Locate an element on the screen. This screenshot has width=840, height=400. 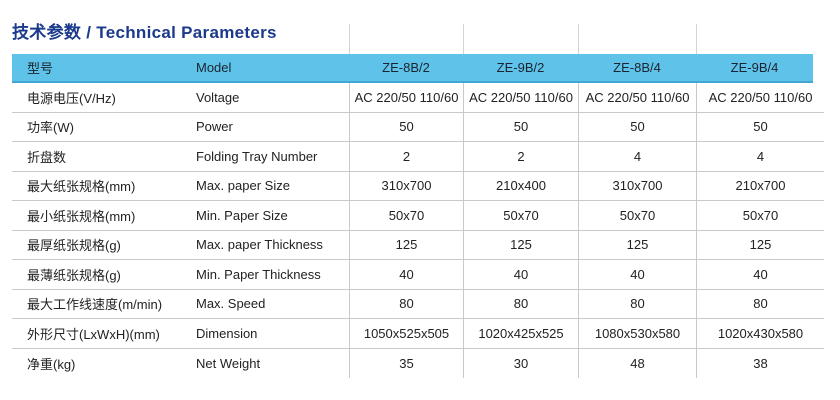
header-model-ze-8b-4: ZE-8B/4 is located at coordinates (637, 67).